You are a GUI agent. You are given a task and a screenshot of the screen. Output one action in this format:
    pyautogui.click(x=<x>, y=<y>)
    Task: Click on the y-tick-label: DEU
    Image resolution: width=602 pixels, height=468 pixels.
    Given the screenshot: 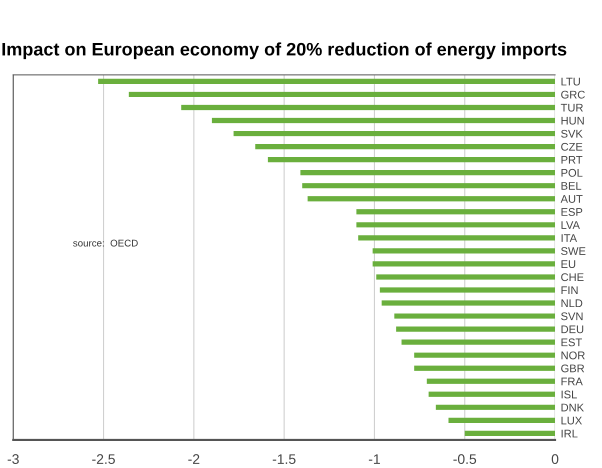 What is the action you would take?
    pyautogui.click(x=573, y=329)
    